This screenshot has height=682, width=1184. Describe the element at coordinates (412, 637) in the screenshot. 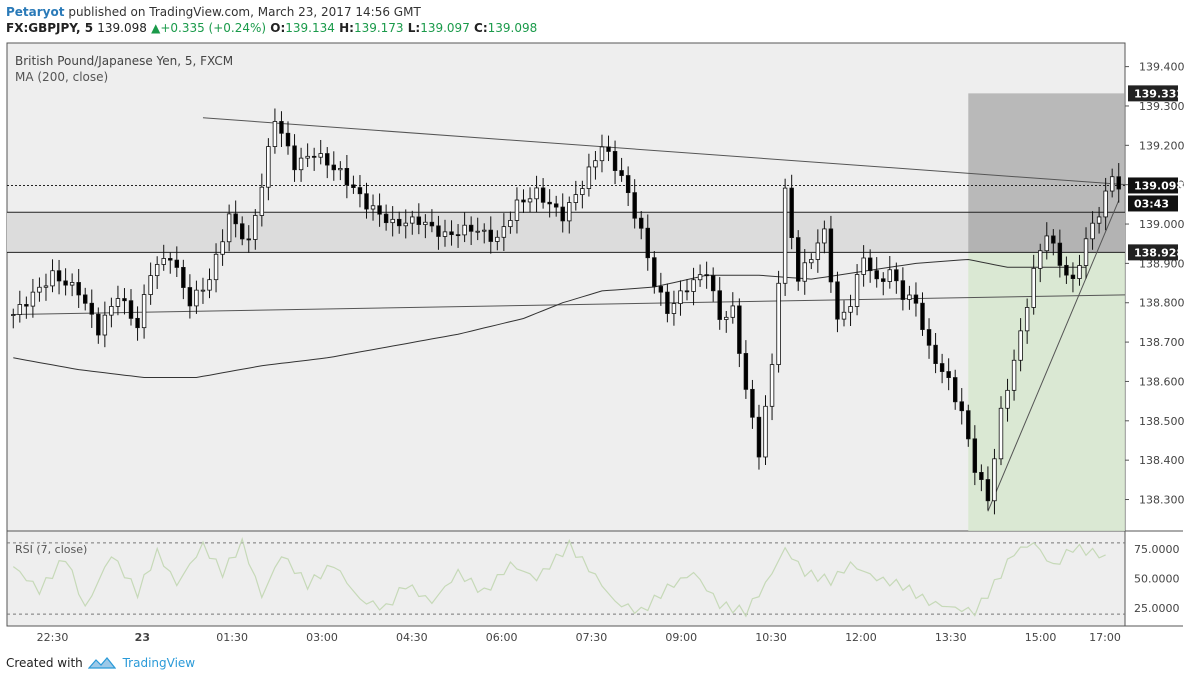

I see `time-tick-label: 04:30` at that location.